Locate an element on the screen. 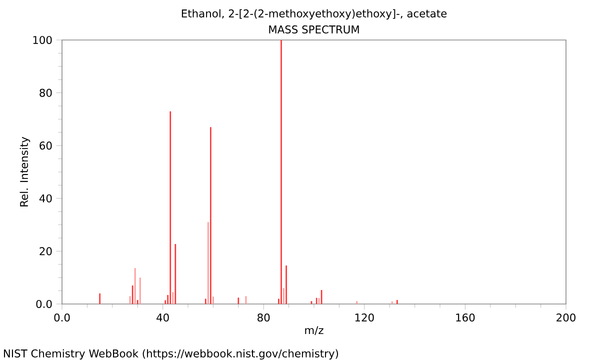  y-tick-label: 0.0 is located at coordinates (44, 304).